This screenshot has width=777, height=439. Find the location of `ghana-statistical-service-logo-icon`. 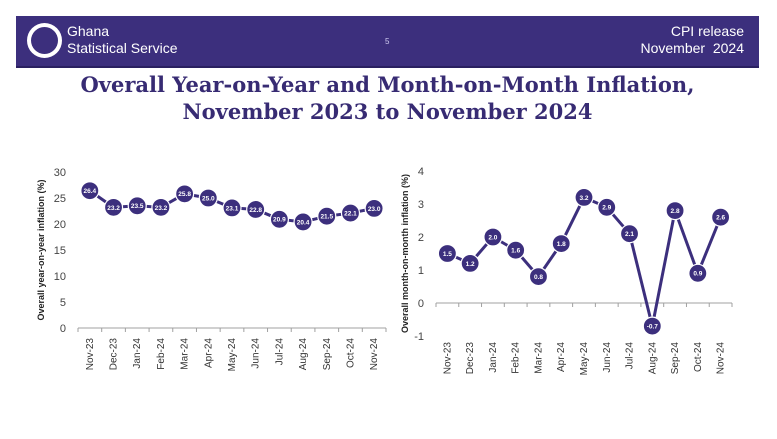

ghana-statistical-service-logo-icon is located at coordinates (44, 40).